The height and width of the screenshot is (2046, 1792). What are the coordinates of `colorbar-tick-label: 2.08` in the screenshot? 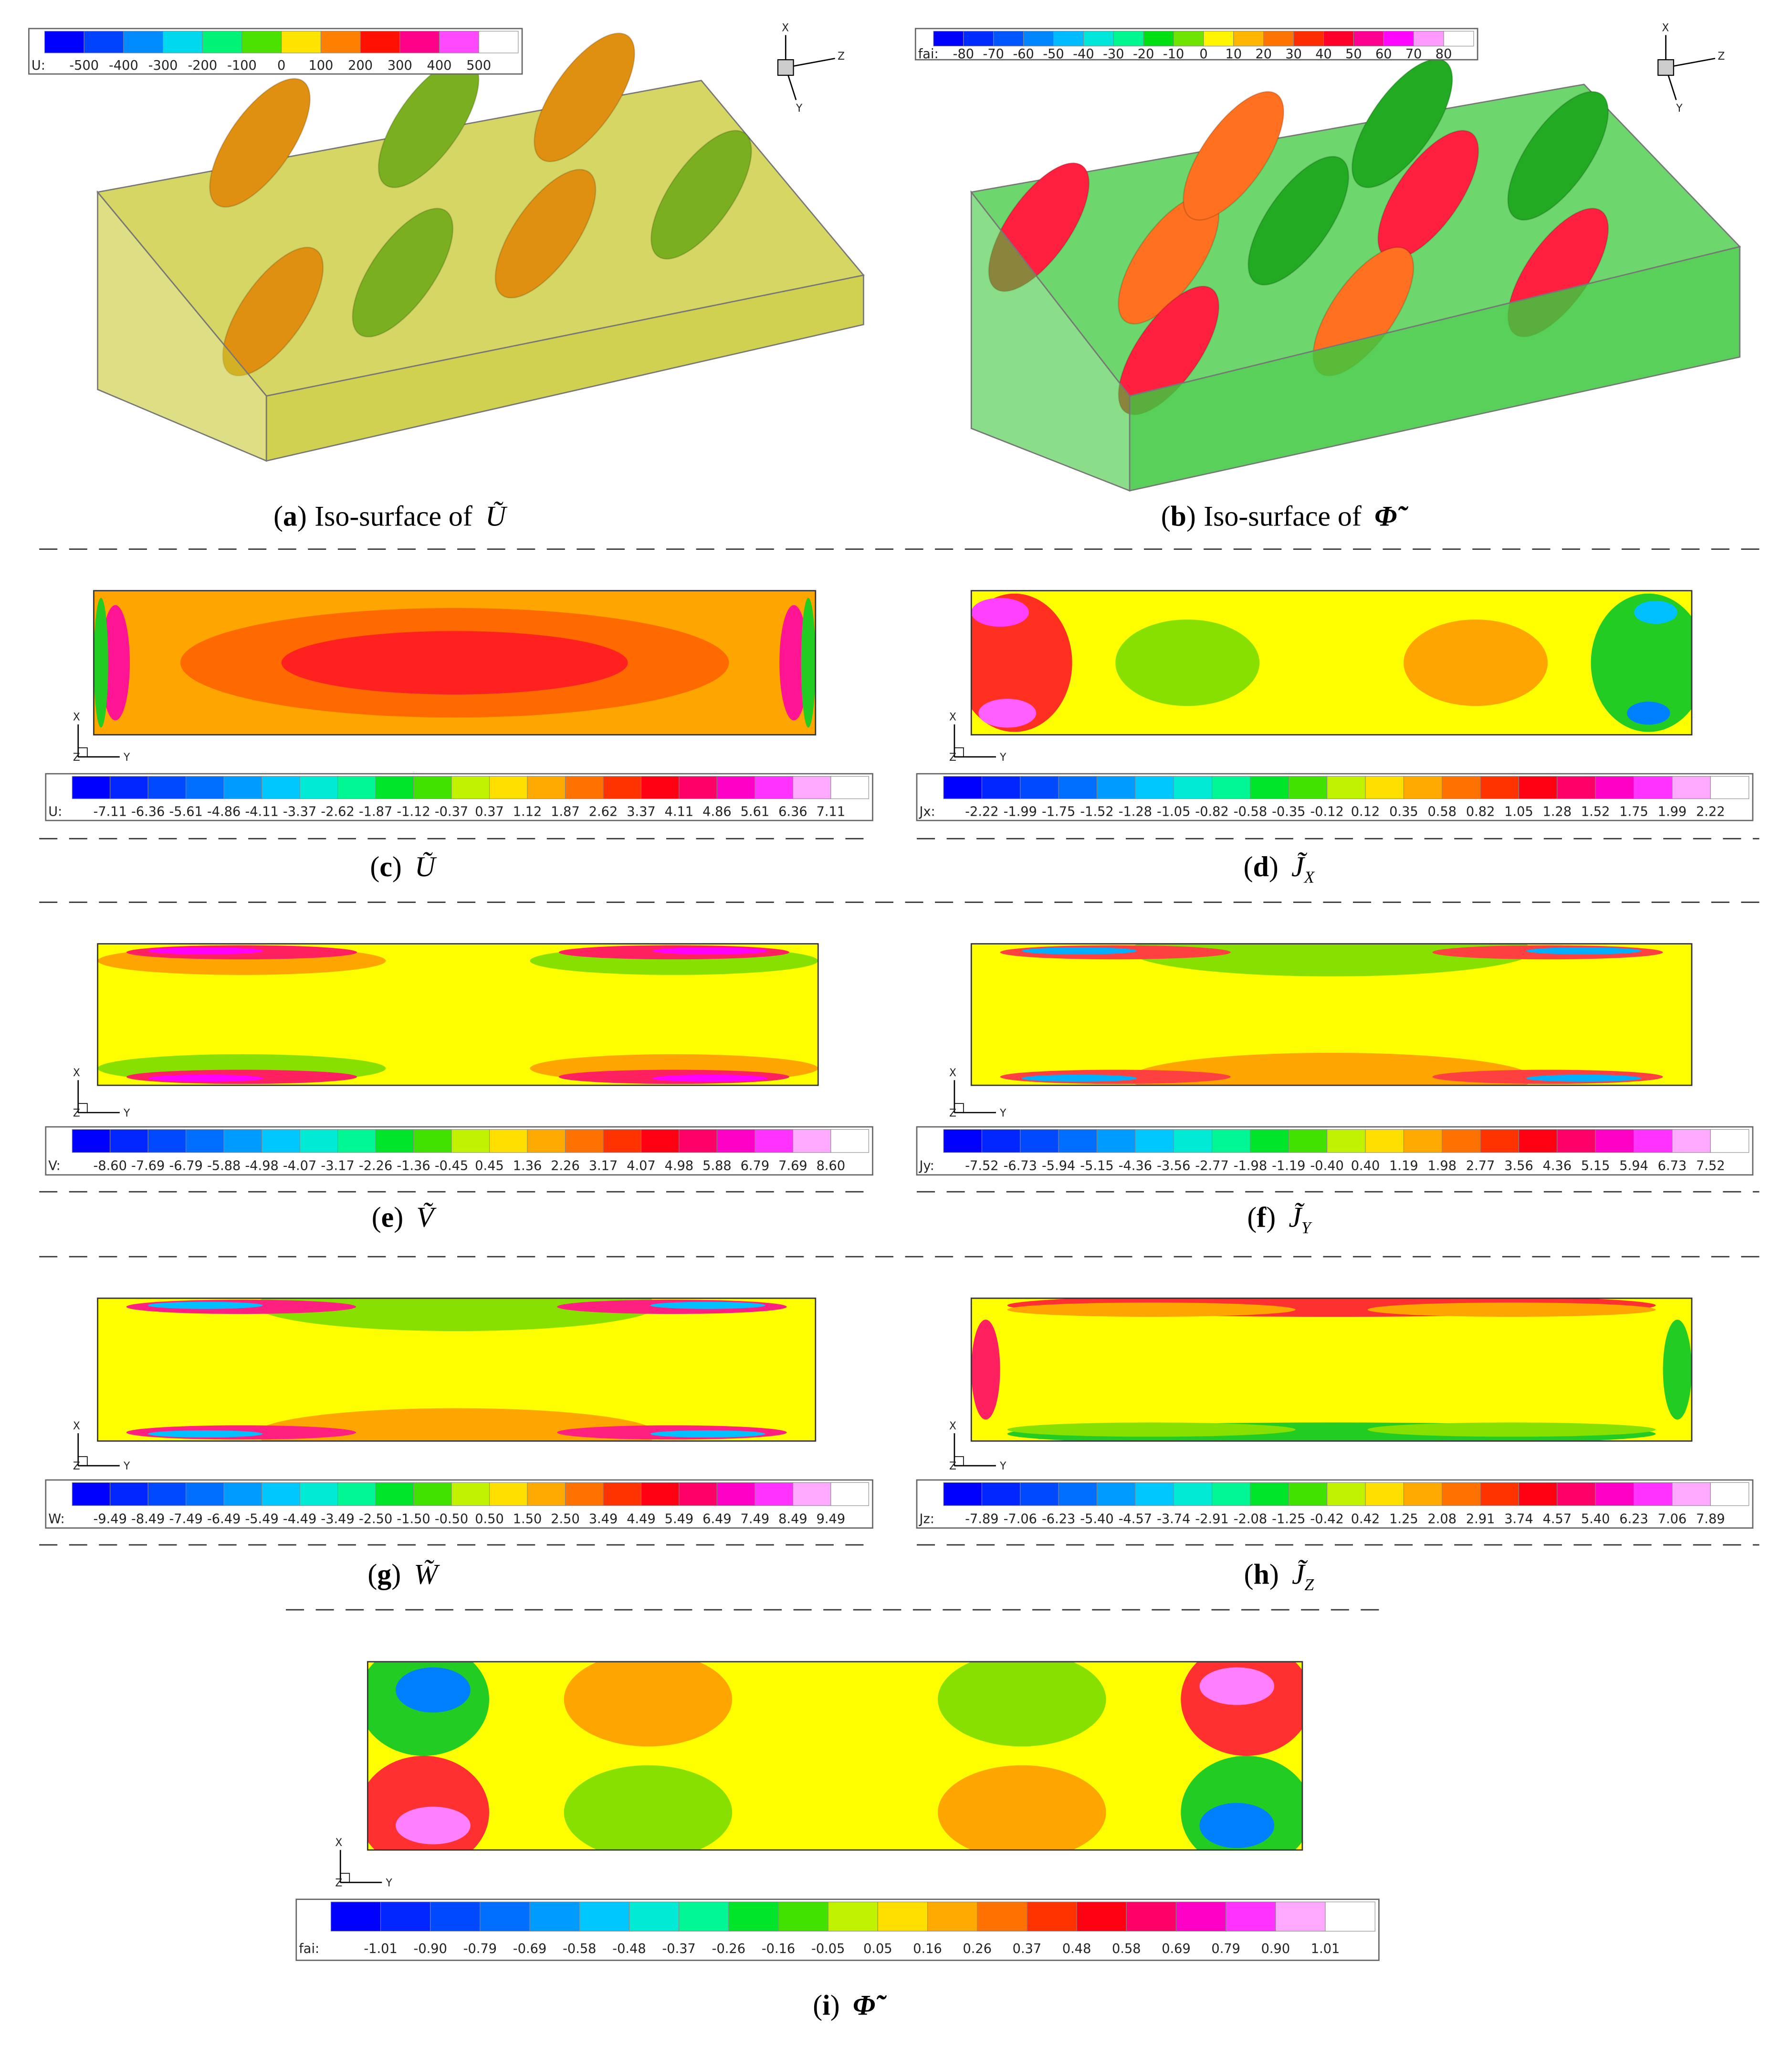 It's located at (1442, 1518).